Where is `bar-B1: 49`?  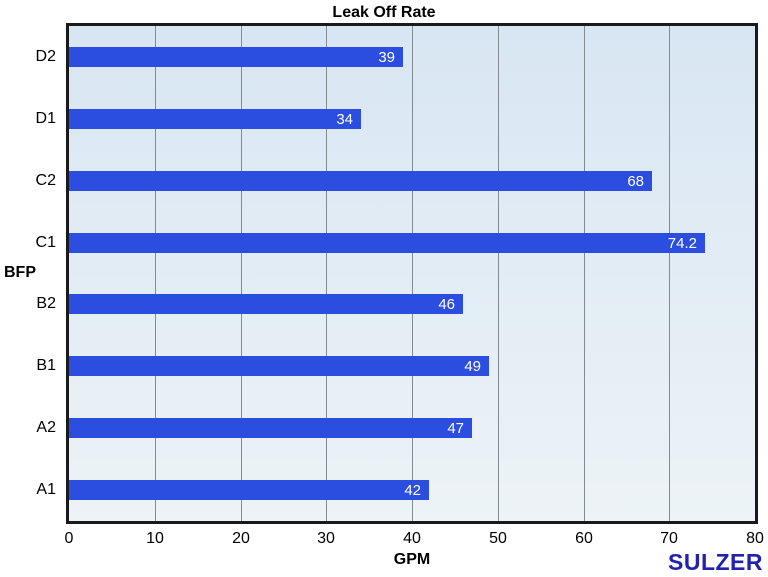 bar-B1: 49 is located at coordinates (279, 366).